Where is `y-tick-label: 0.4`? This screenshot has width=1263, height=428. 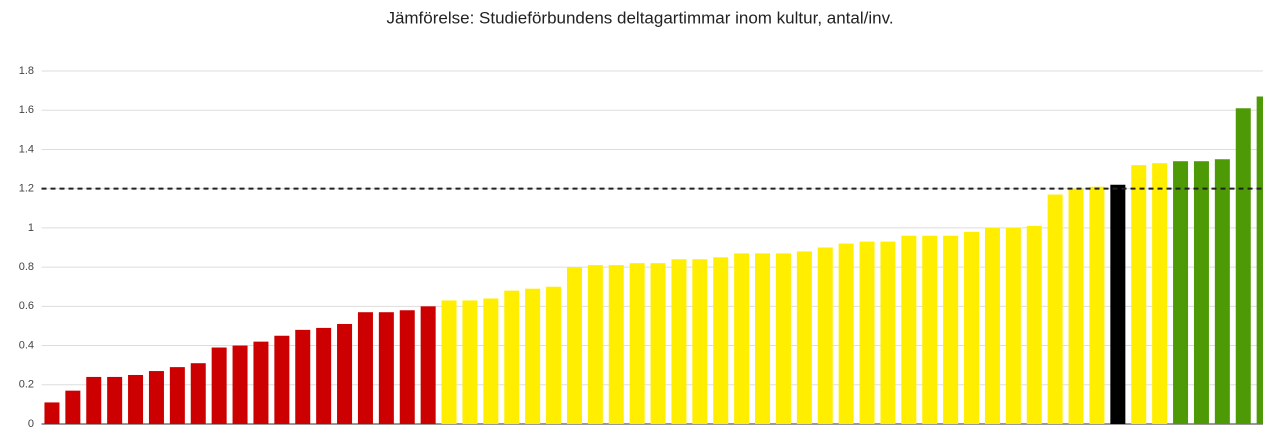 y-tick-label: 0.4 is located at coordinates (26, 345).